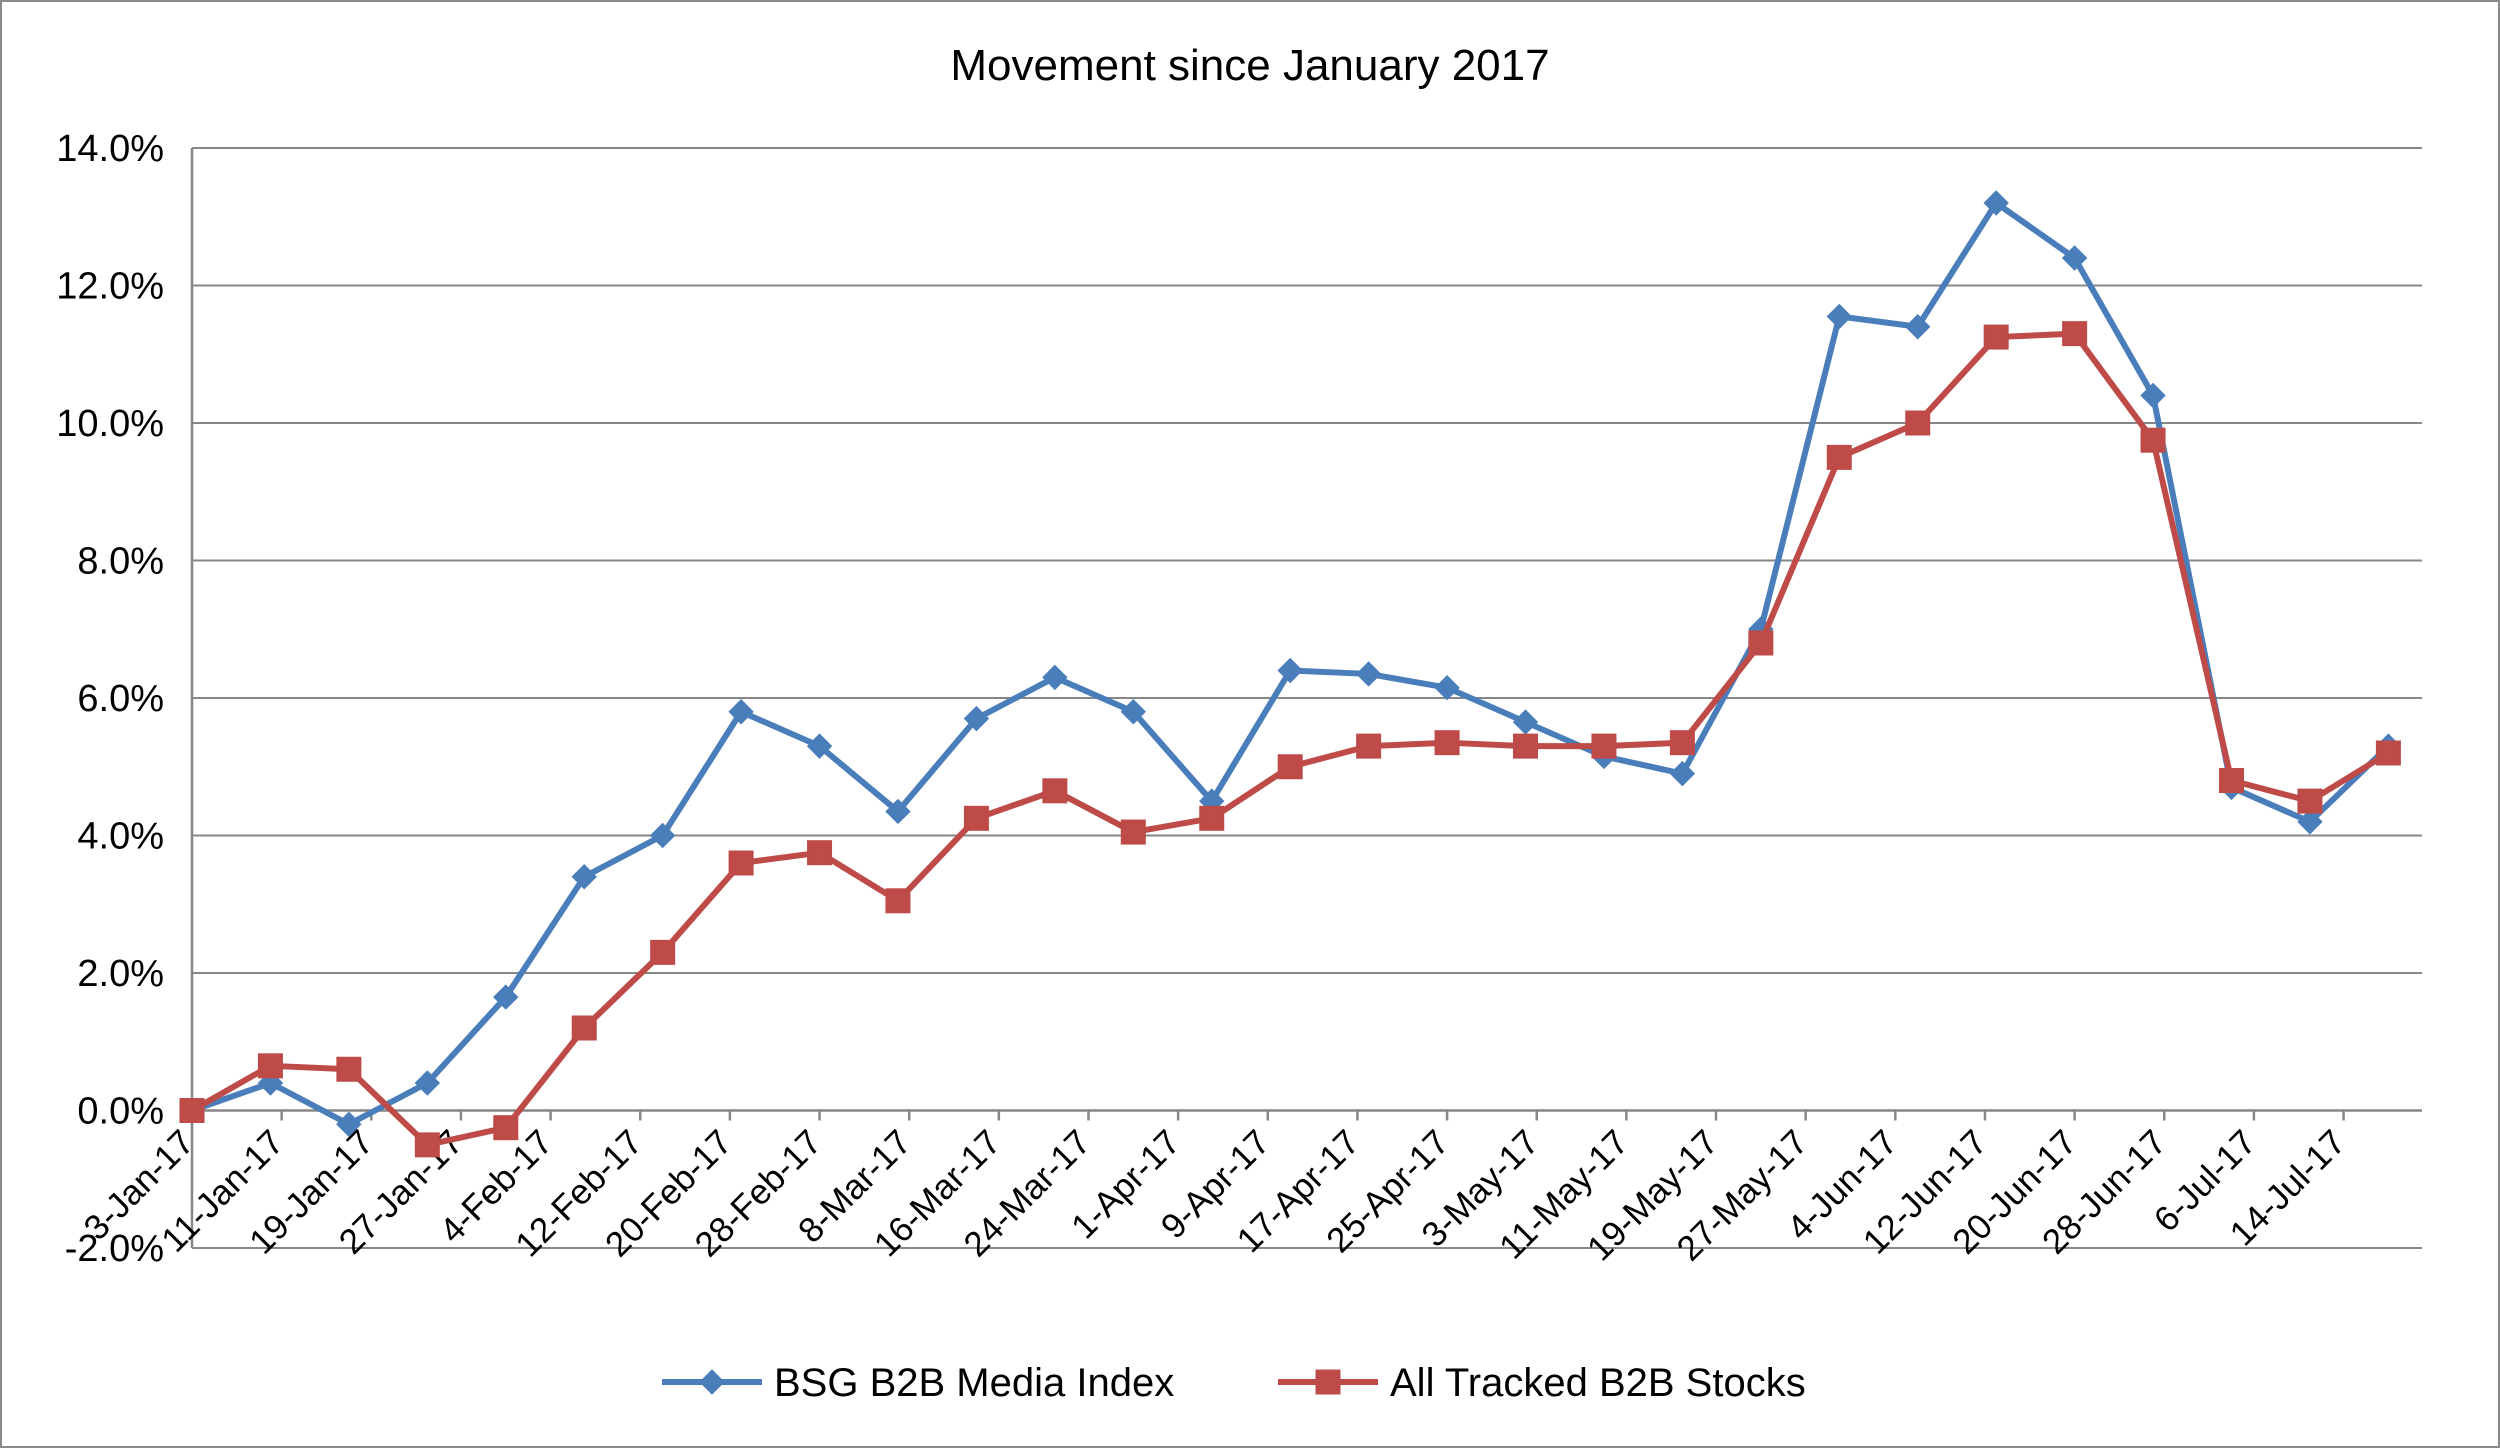 The height and width of the screenshot is (1448, 2500). What do you see at coordinates (120, 837) in the screenshot?
I see `y-tick-label: 4.0%` at bounding box center [120, 837].